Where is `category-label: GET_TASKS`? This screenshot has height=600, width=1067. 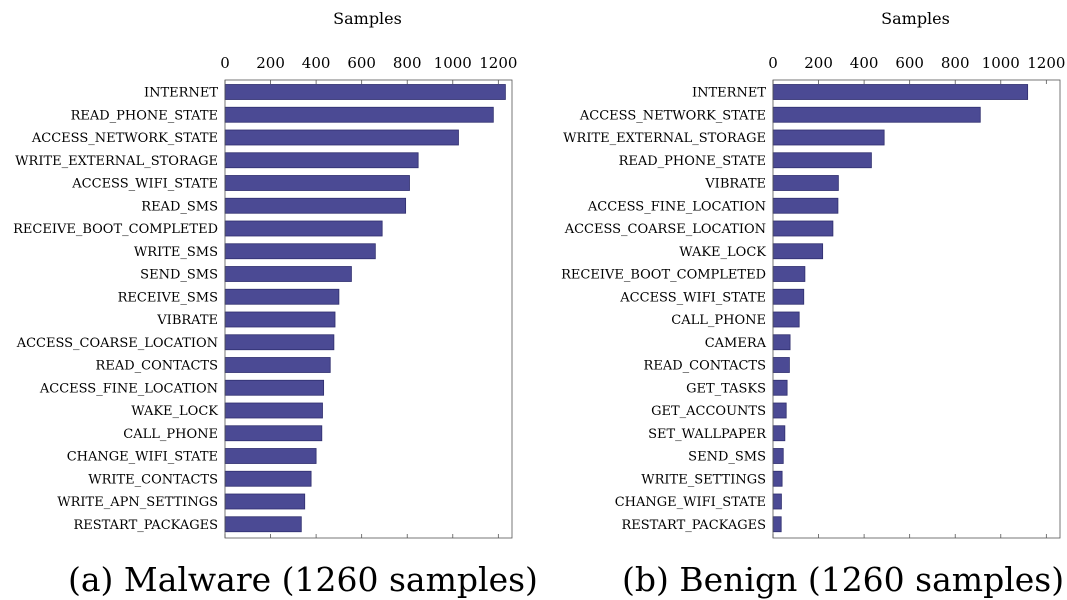 category-label: GET_TASKS is located at coordinates (726, 388).